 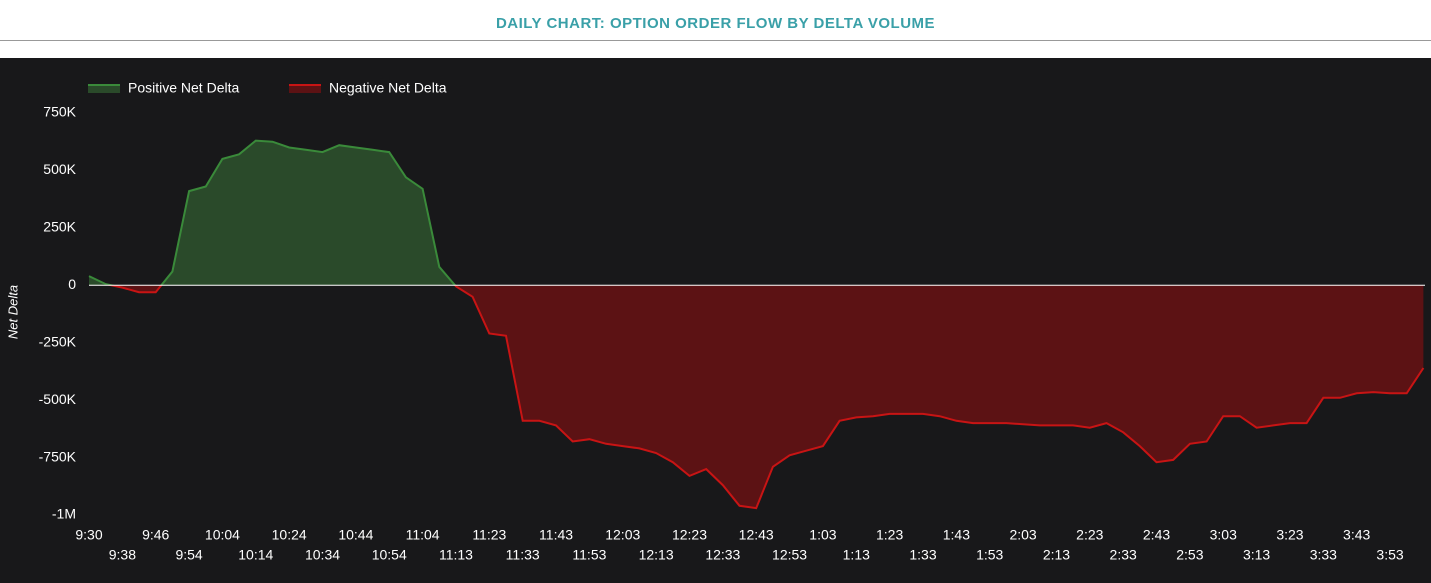 I want to click on x-tick-label: 11:23, so click(x=489, y=535).